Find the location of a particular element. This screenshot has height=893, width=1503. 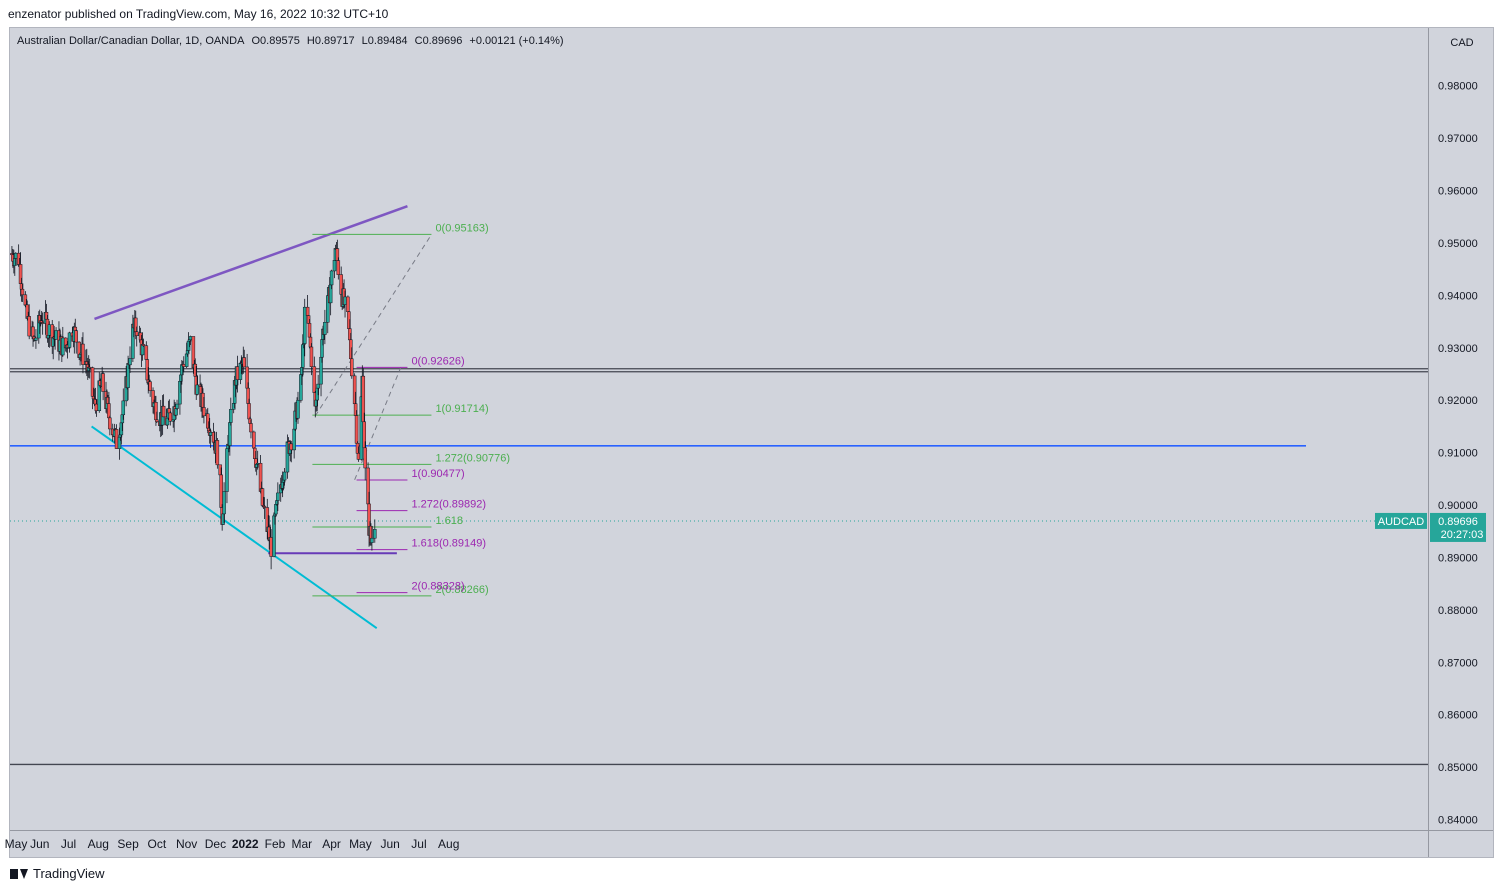

x-tick-label-3: Aug is located at coordinates (98, 844).